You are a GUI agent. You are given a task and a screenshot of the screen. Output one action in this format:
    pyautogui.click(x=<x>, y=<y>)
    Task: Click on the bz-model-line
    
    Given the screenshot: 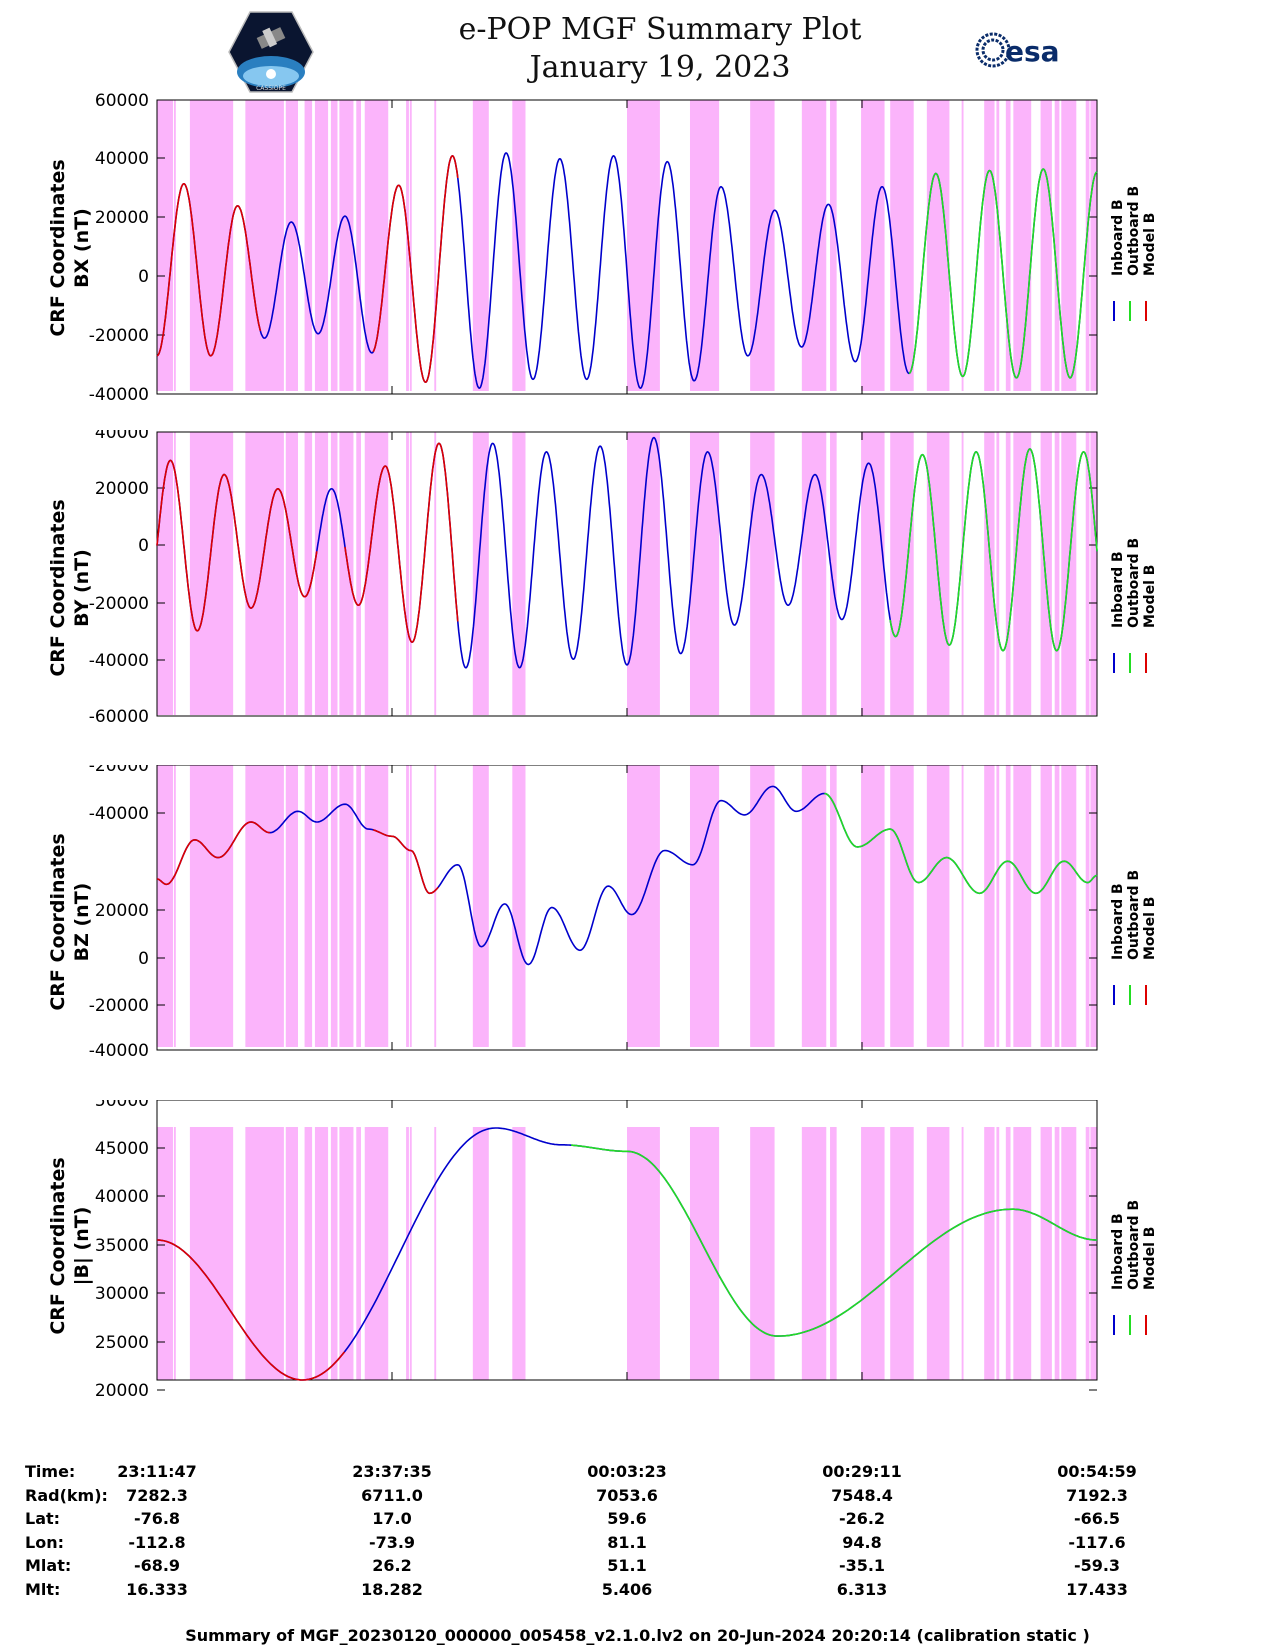 What is the action you would take?
    pyautogui.click(x=213, y=853)
    